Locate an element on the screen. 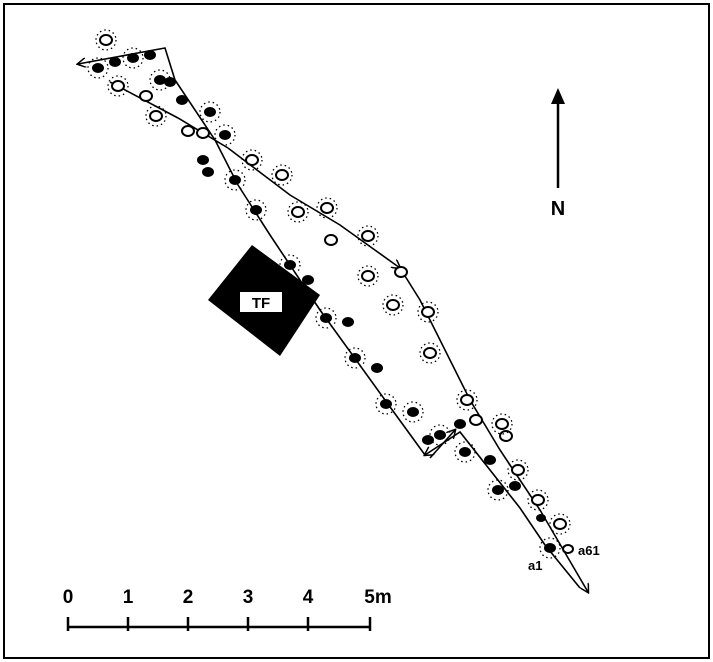  scale-tick-label: 4 is located at coordinates (308, 597).